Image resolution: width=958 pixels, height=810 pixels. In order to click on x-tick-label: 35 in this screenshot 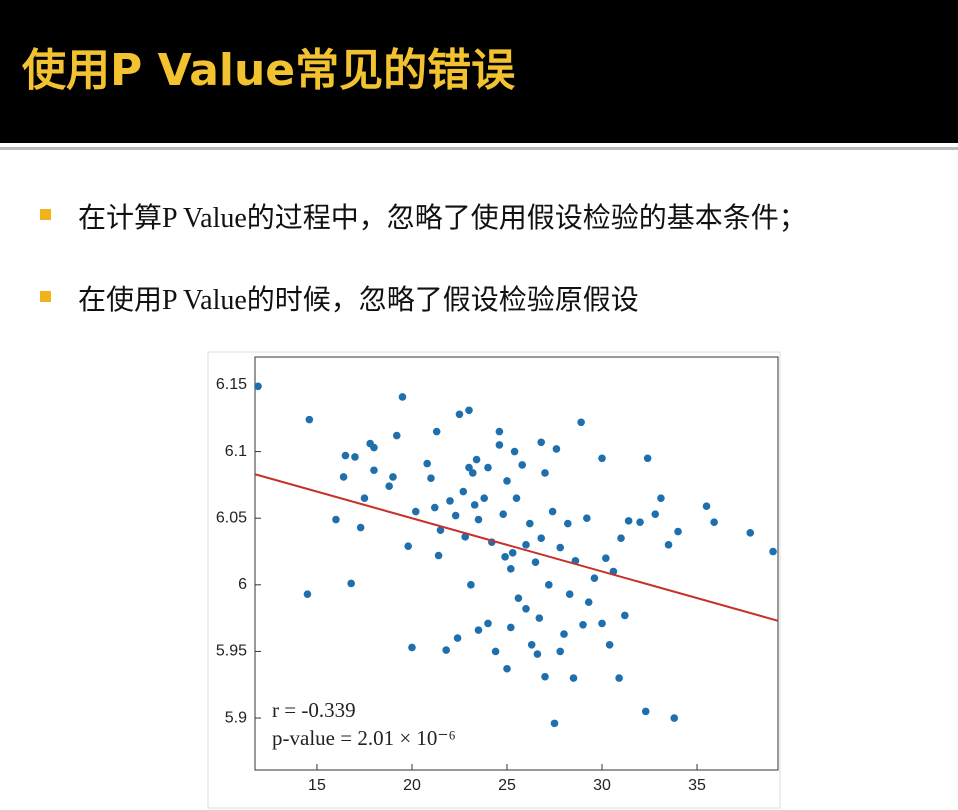, I will do `click(697, 785)`.